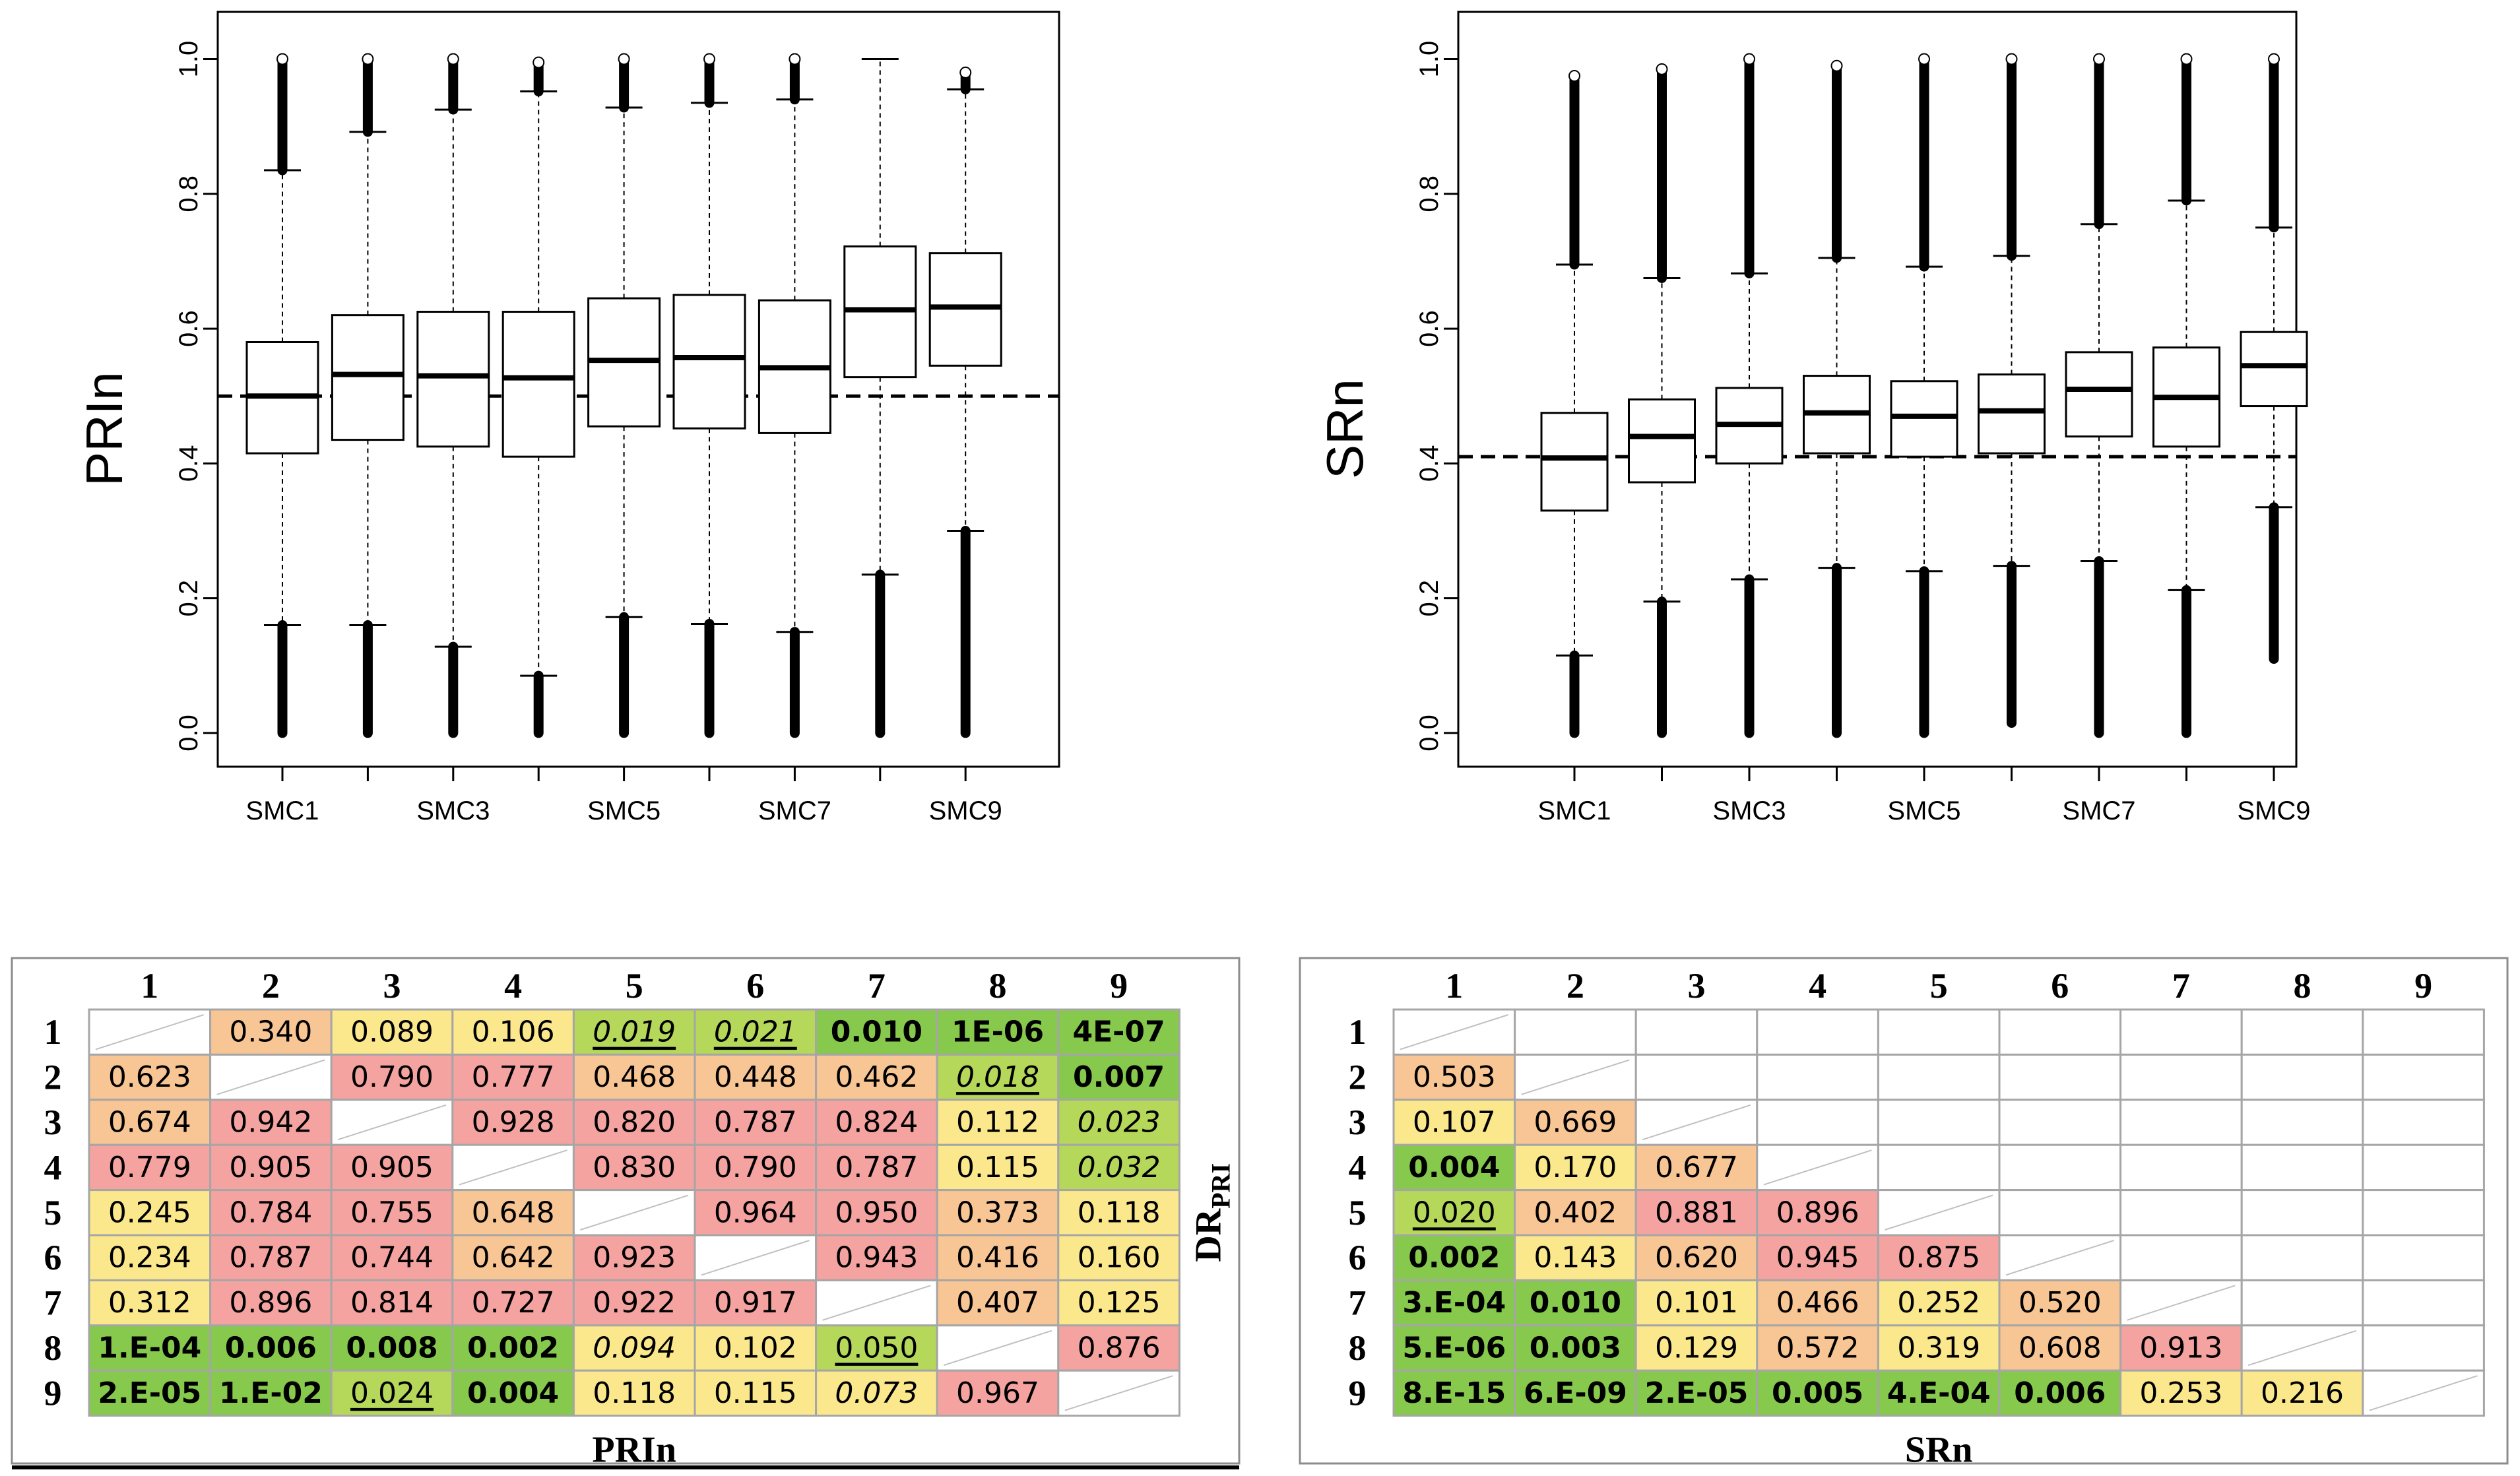  I want to click on cell-value: 0.107, so click(1454, 1122).